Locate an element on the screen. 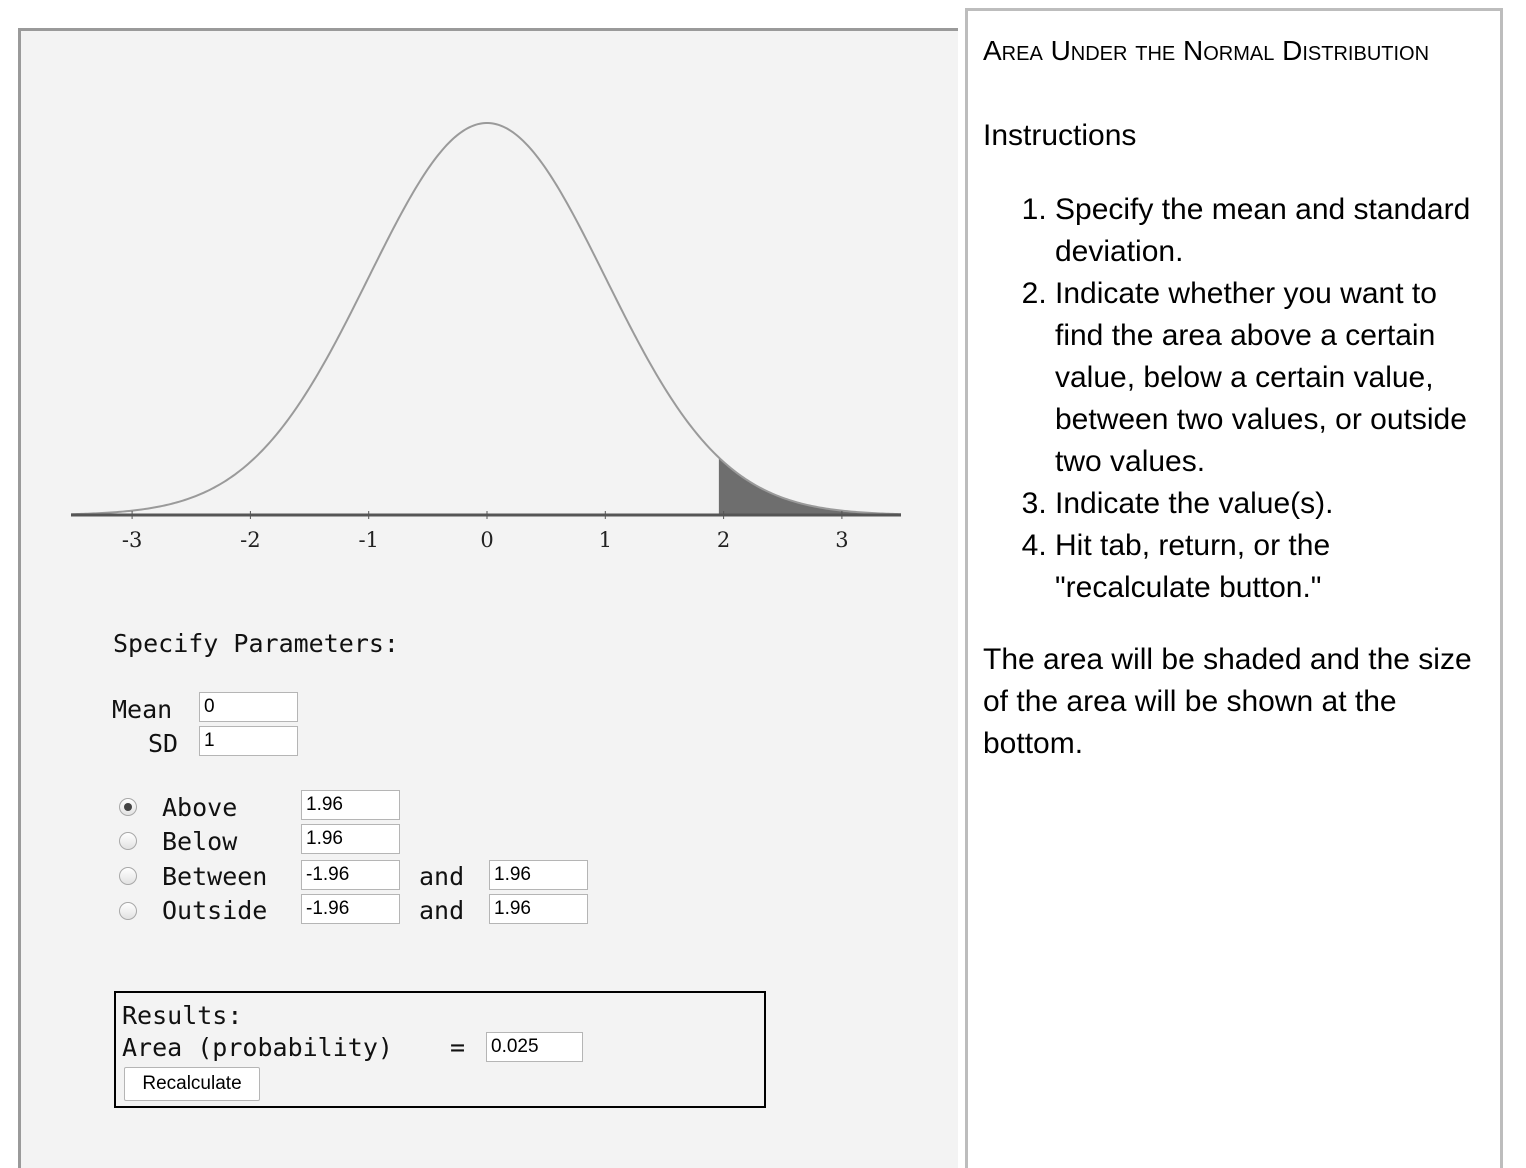 This screenshot has width=1526, height=1168. x-tick-label: -1 is located at coordinates (368, 540).